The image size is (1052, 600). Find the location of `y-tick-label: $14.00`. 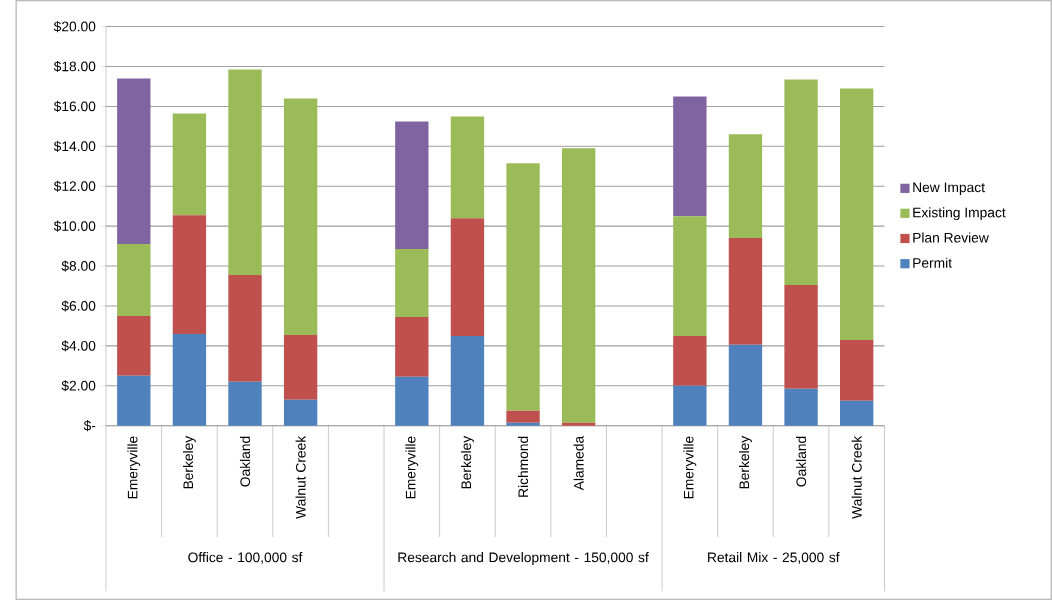

y-tick-label: $14.00 is located at coordinates (74, 146).